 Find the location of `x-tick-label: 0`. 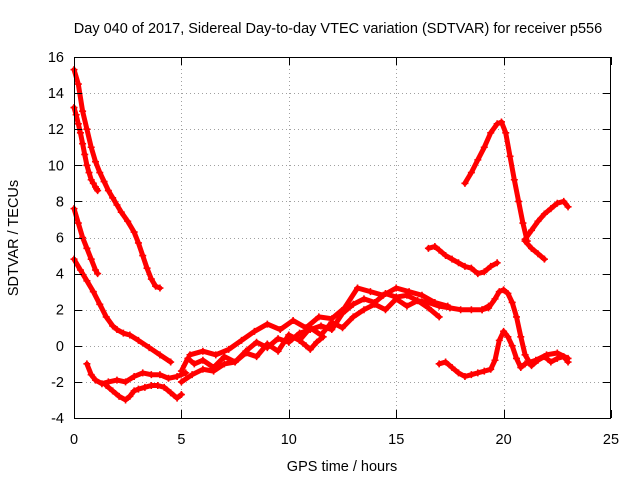

x-tick-label: 0 is located at coordinates (74, 440).